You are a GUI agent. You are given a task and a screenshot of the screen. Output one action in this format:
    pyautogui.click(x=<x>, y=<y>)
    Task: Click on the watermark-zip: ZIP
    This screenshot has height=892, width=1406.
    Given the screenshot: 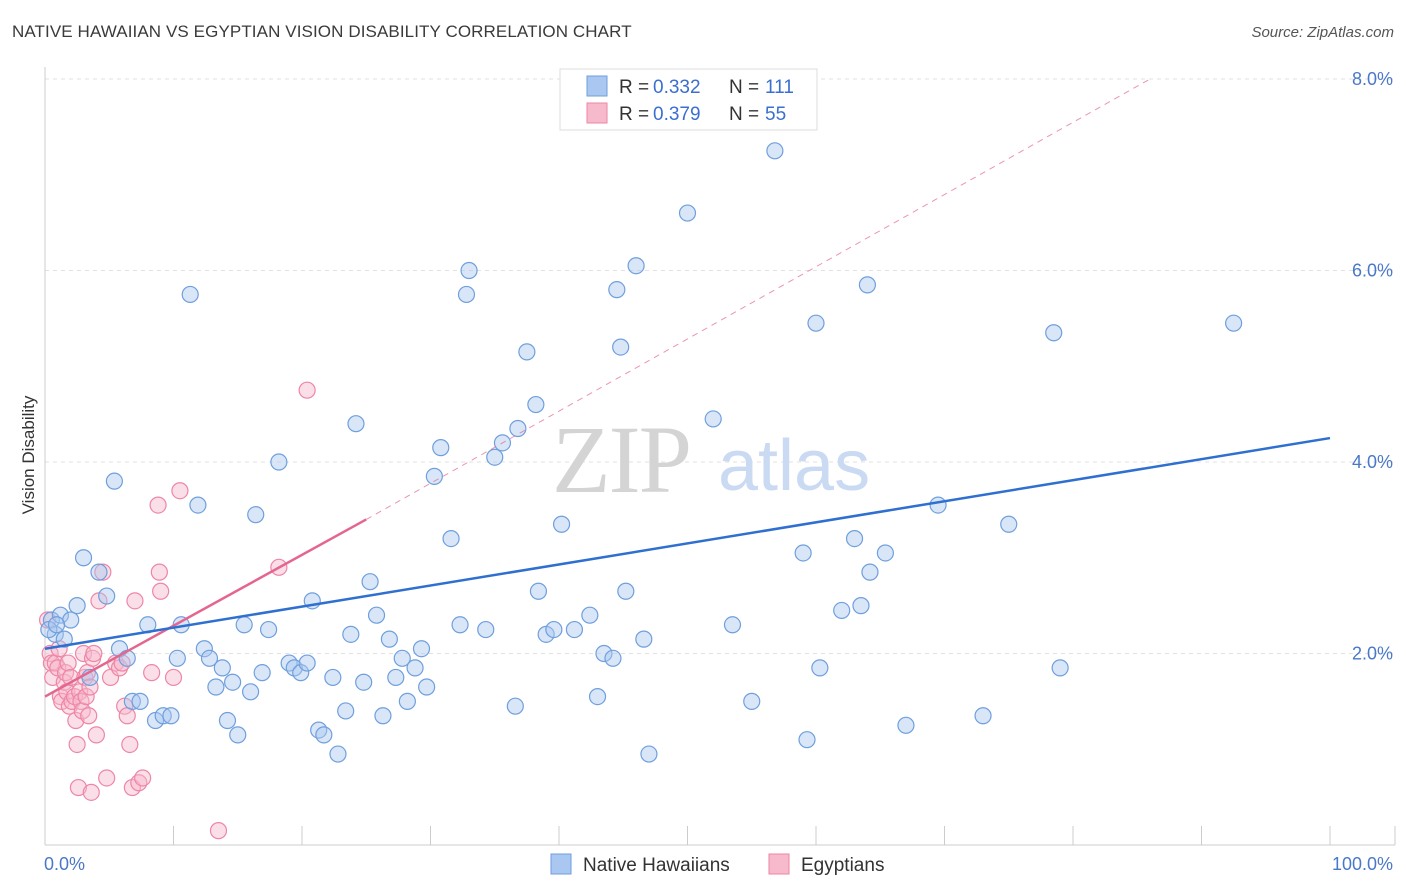 What is the action you would take?
    pyautogui.click(x=621, y=459)
    